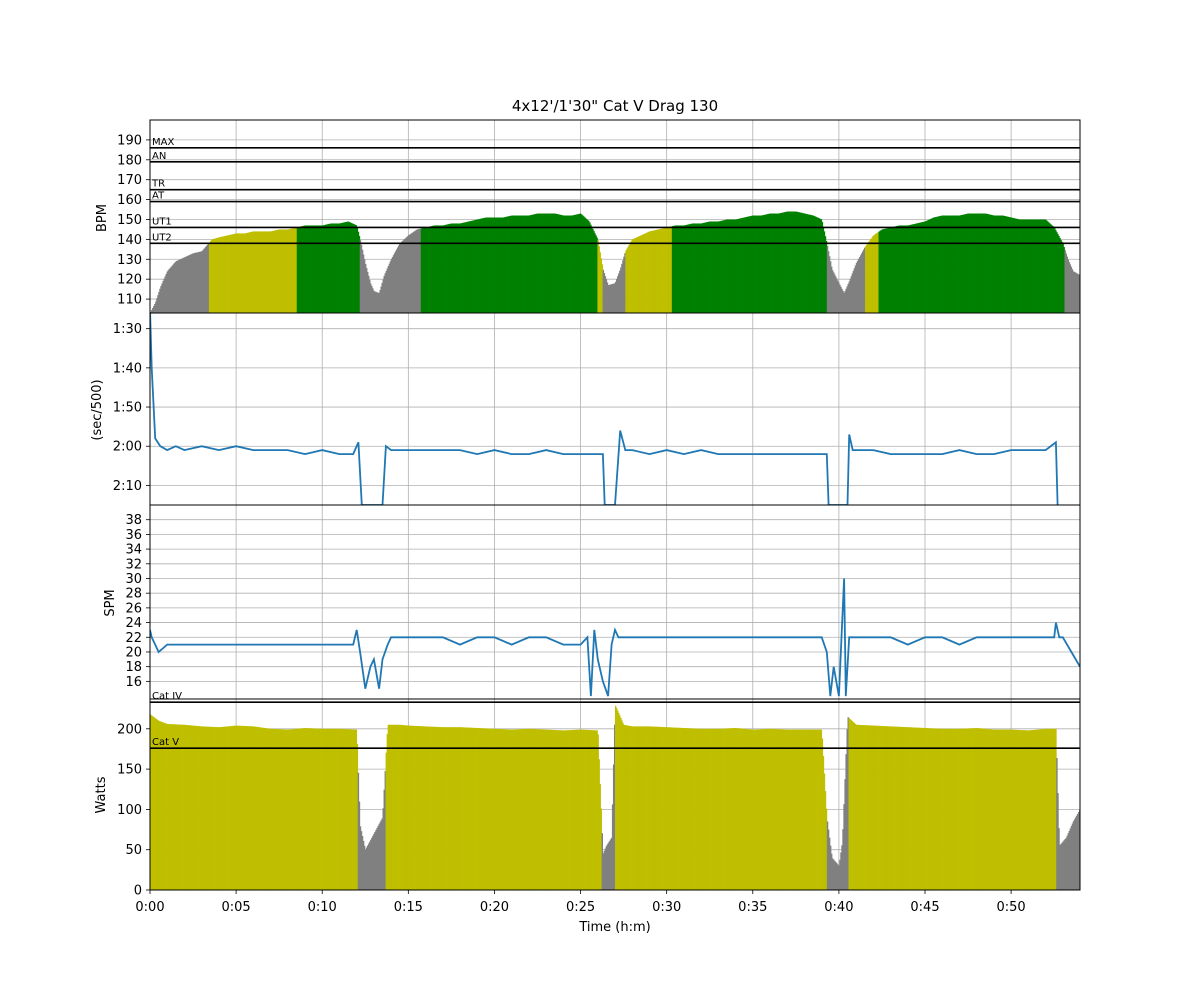  Describe the element at coordinates (129, 280) in the screenshot. I see `y-tick-label: 120` at that location.